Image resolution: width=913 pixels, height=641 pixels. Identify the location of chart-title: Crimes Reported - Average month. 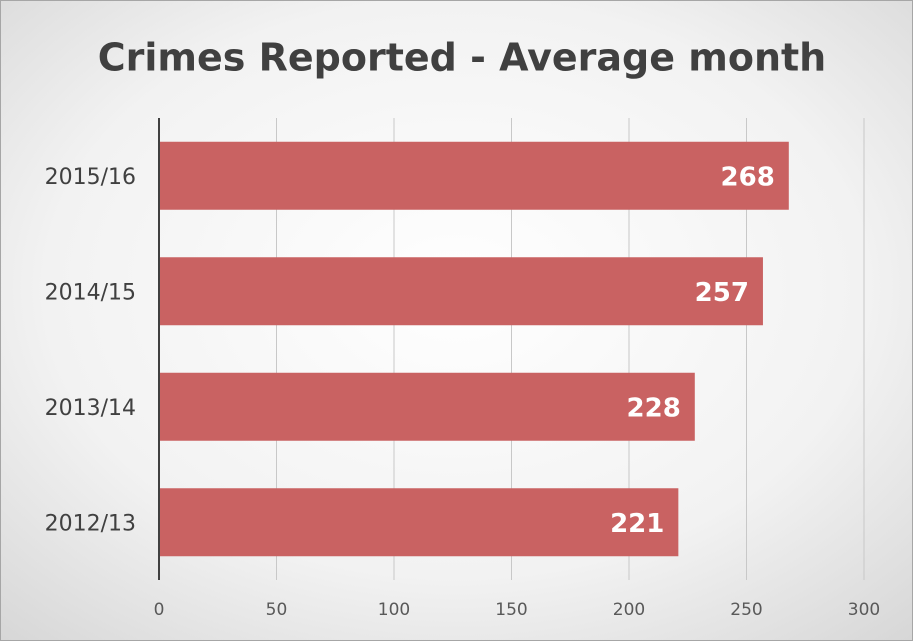
(462, 58).